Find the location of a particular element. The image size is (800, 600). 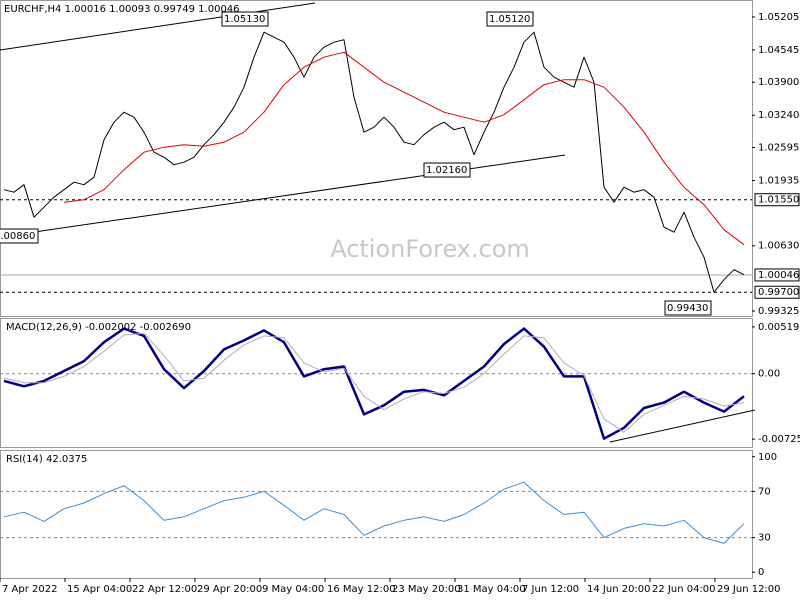

y-tick-label: -0.007259 is located at coordinates (779, 439).